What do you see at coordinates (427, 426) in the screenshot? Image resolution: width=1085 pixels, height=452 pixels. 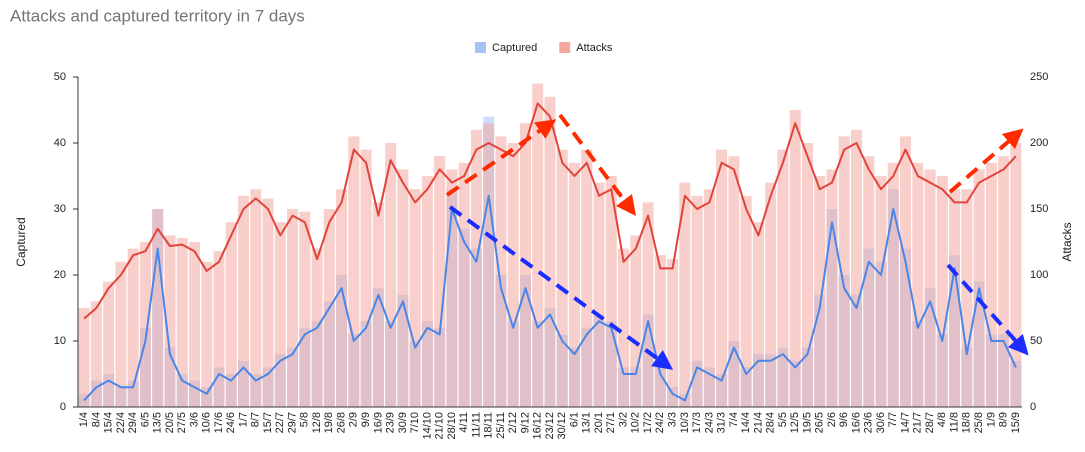 I see `x-tick-label: 14/10` at bounding box center [427, 426].